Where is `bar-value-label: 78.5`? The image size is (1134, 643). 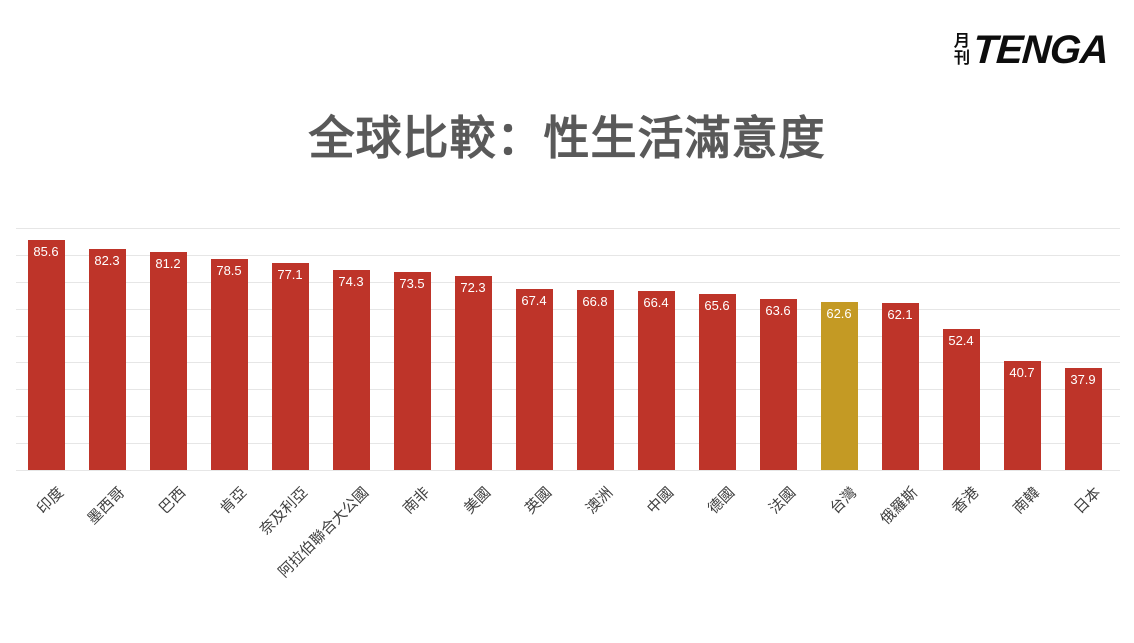 bar-value-label: 78.5 is located at coordinates (229, 270).